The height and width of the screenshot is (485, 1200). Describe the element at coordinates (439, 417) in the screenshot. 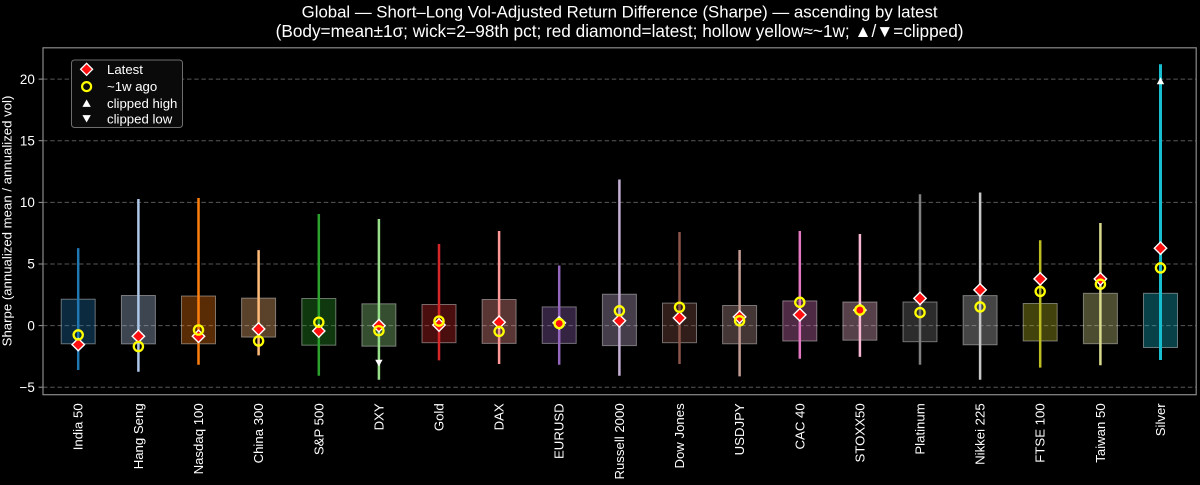

I see `svg-text: Gold` at that location.